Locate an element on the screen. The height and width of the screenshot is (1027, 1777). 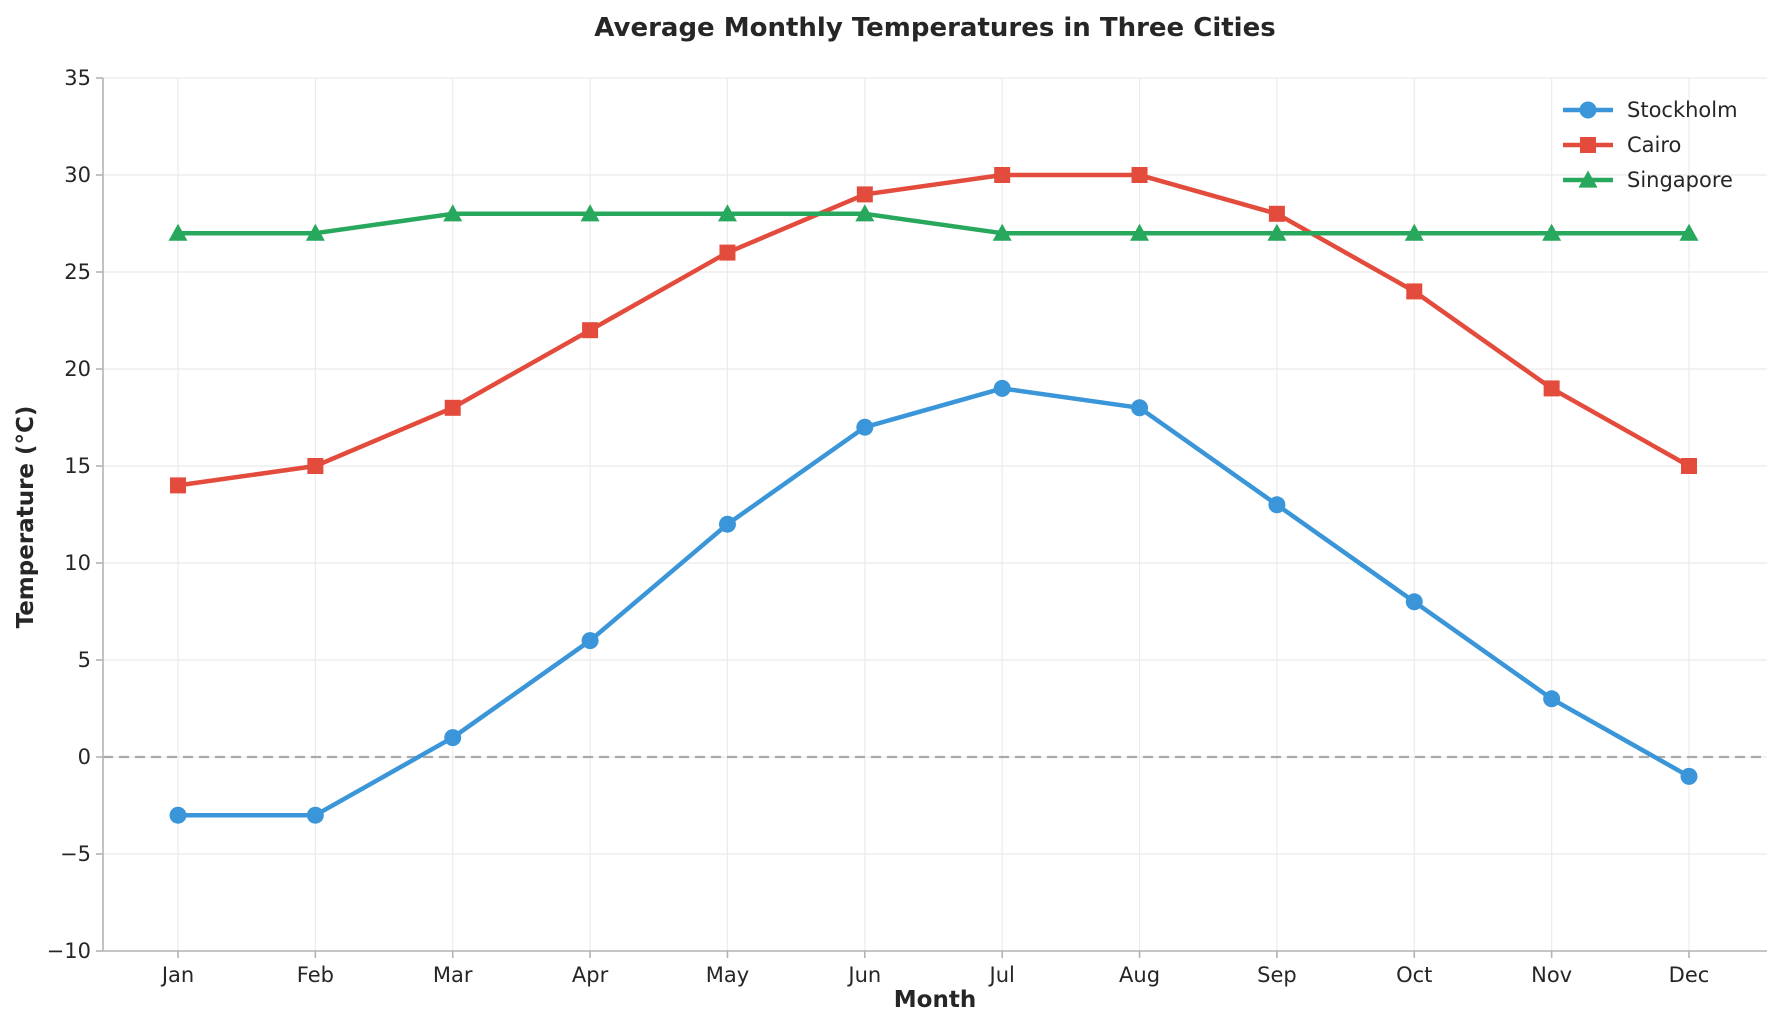
x-tick-label: Dec is located at coordinates (1689, 975).